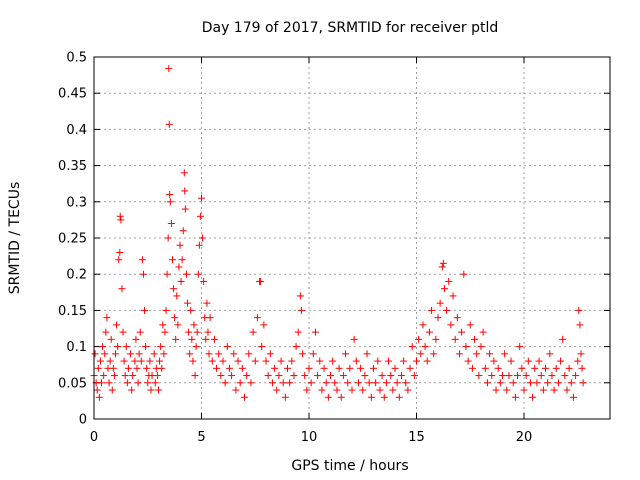 The width and height of the screenshot is (640, 480). What do you see at coordinates (76, 347) in the screenshot?
I see `y-tick-label: 0.1` at bounding box center [76, 347].